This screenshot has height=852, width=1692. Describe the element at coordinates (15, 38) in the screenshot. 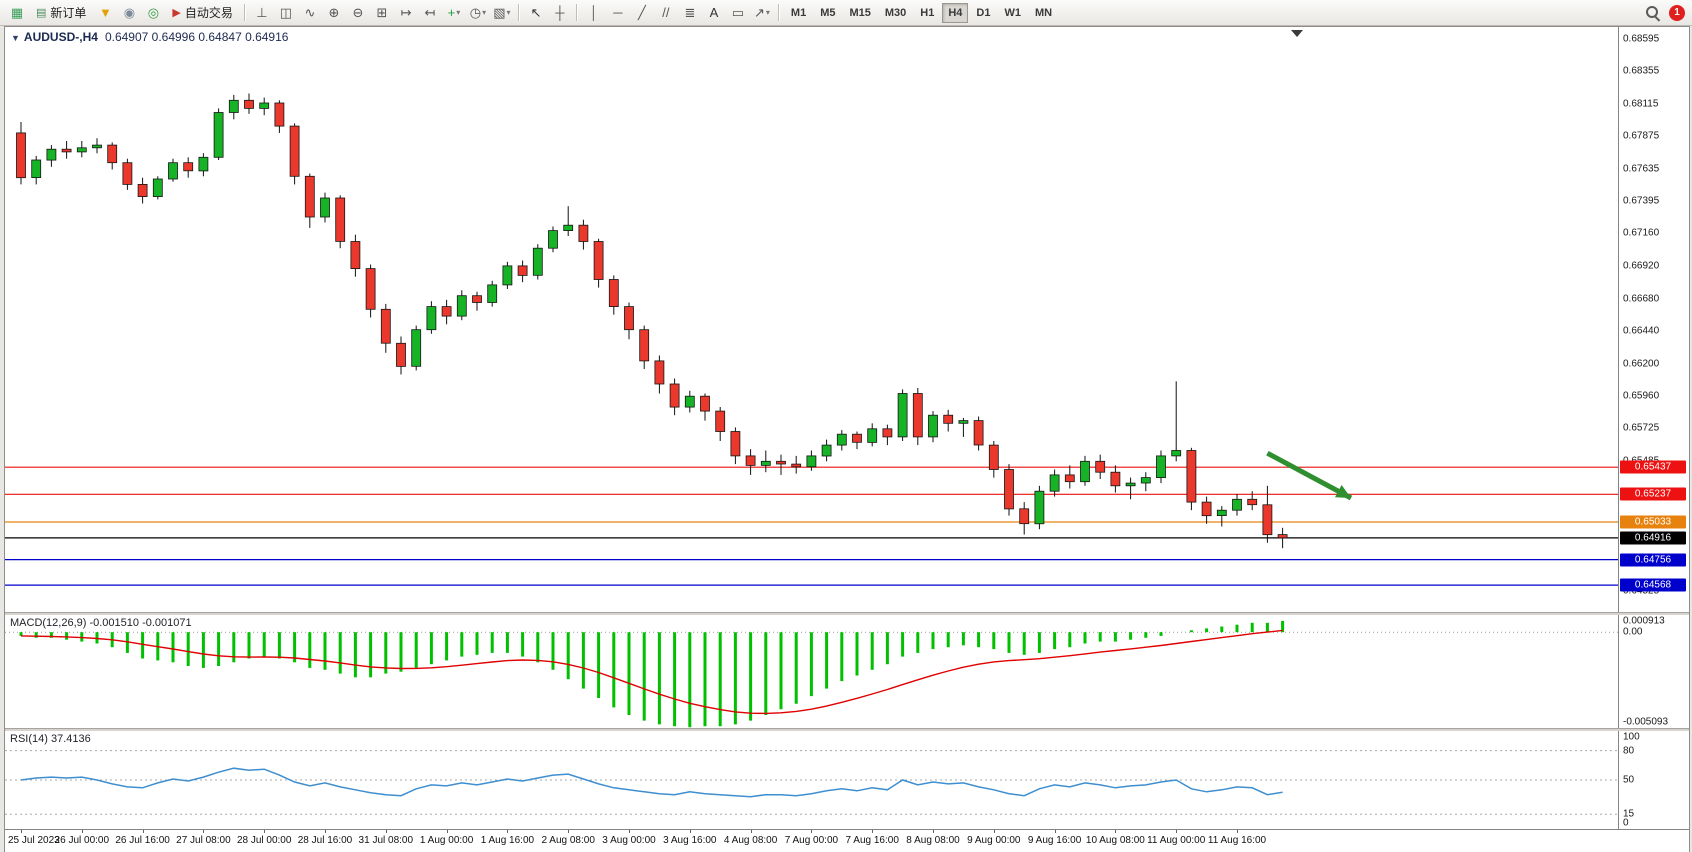

I see `chart-collapse-icon: ▼` at that location.